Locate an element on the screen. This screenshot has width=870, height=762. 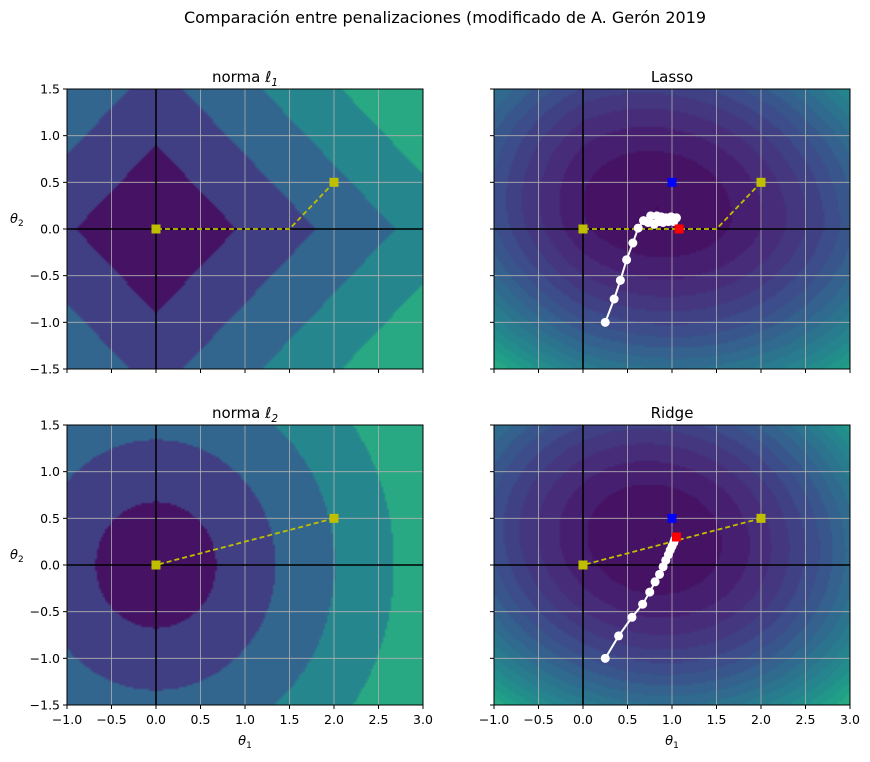
panel-title: norma ℓ2 is located at coordinates (245, 414).